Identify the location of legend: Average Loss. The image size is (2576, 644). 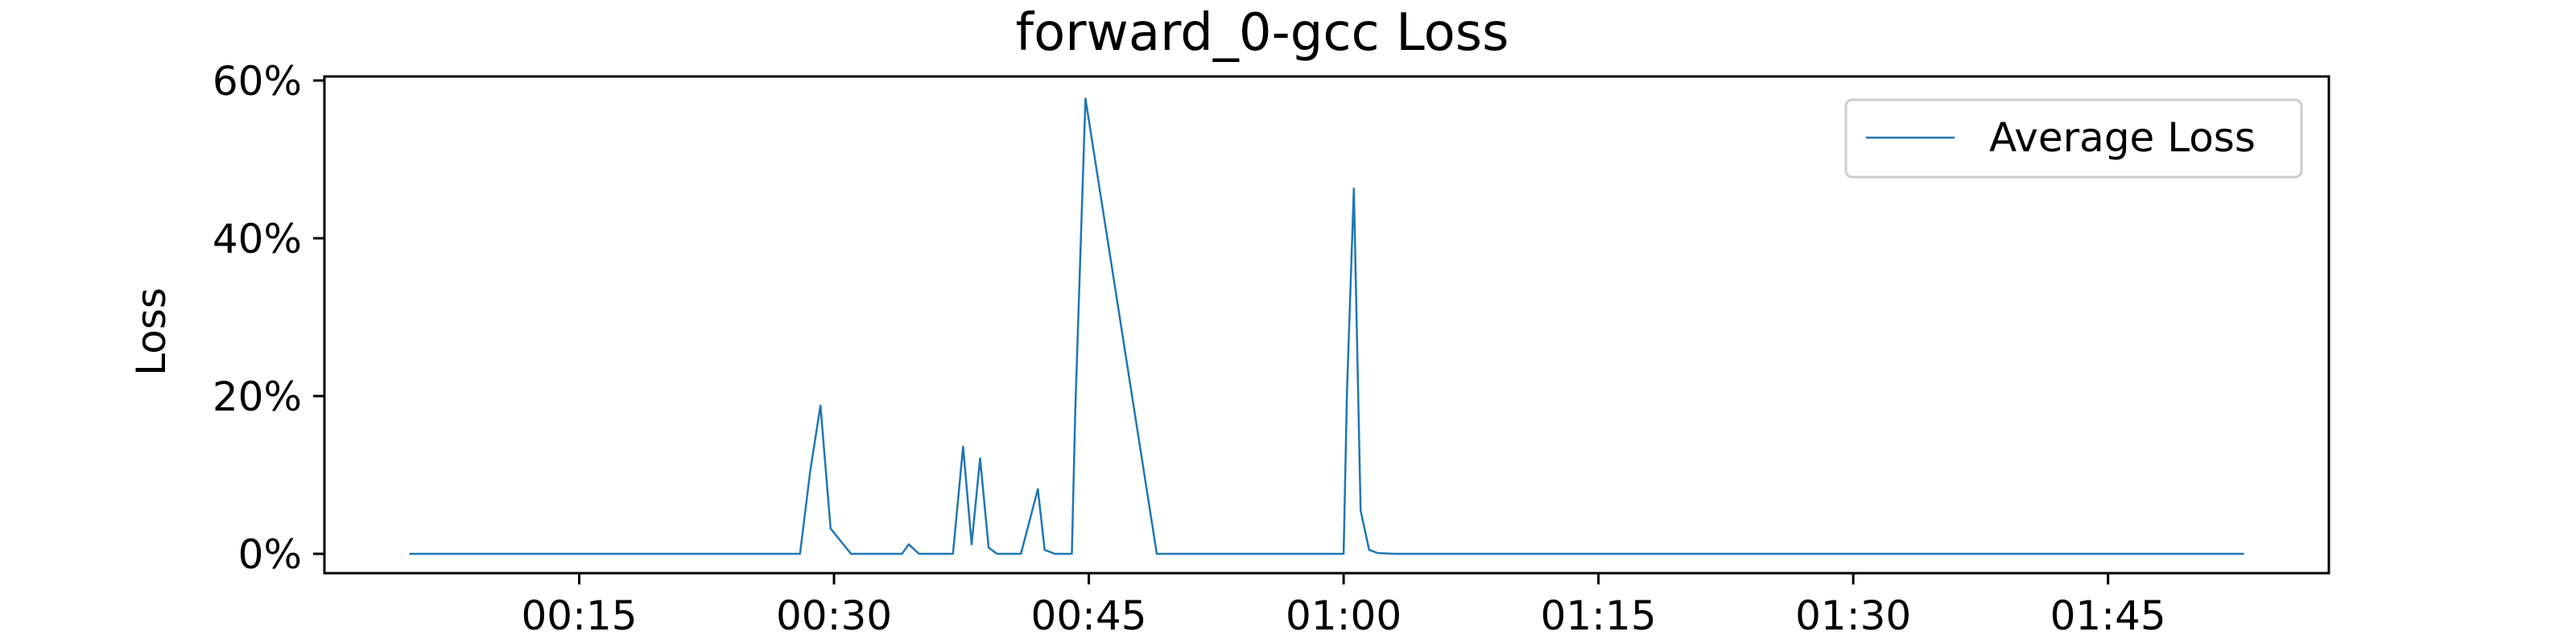
(2073, 138).